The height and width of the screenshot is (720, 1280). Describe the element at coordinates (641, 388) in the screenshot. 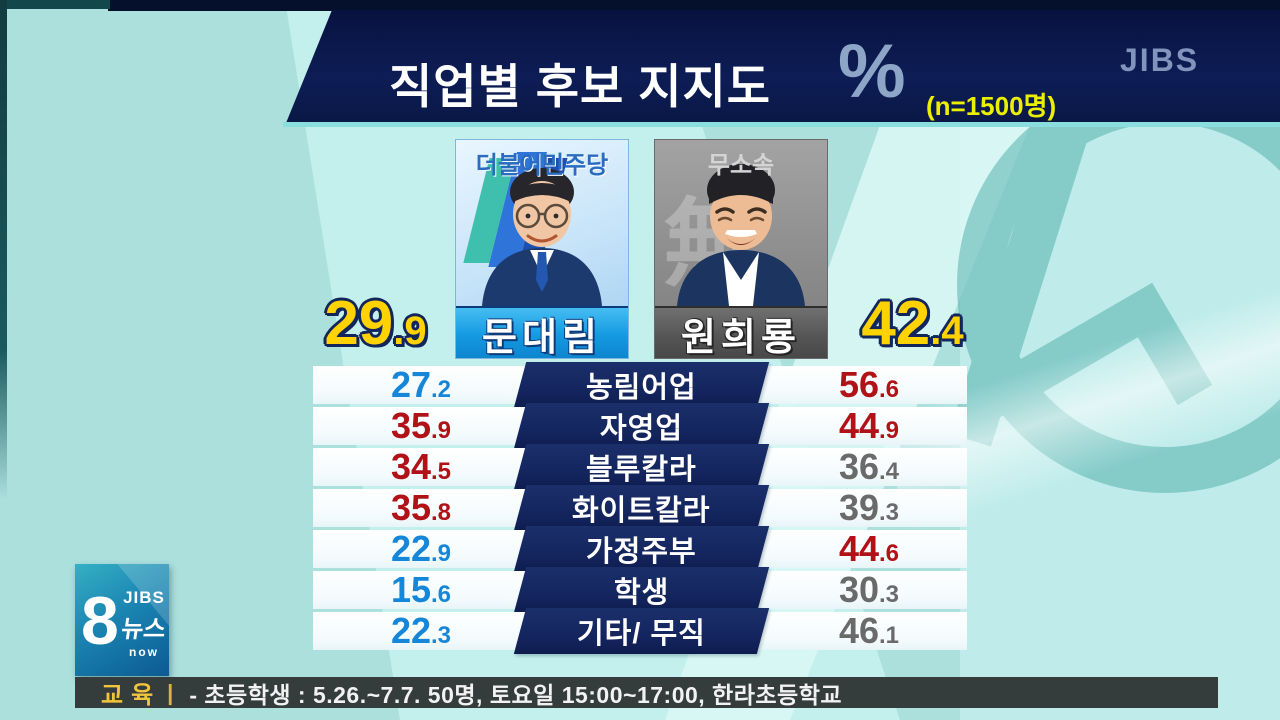

I see `occupation-label: 농림어업` at that location.